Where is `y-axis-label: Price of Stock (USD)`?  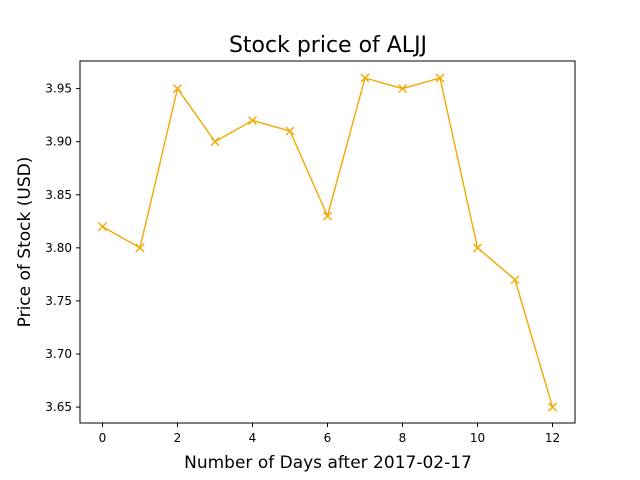
y-axis-label: Price of Stock (USD) is located at coordinates (25, 242).